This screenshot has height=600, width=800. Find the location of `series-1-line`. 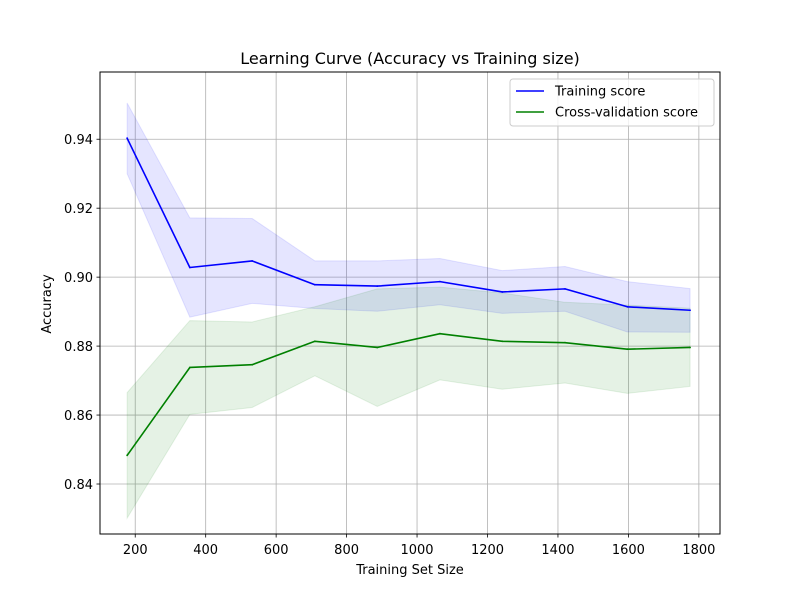

series-1-line is located at coordinates (408, 394).